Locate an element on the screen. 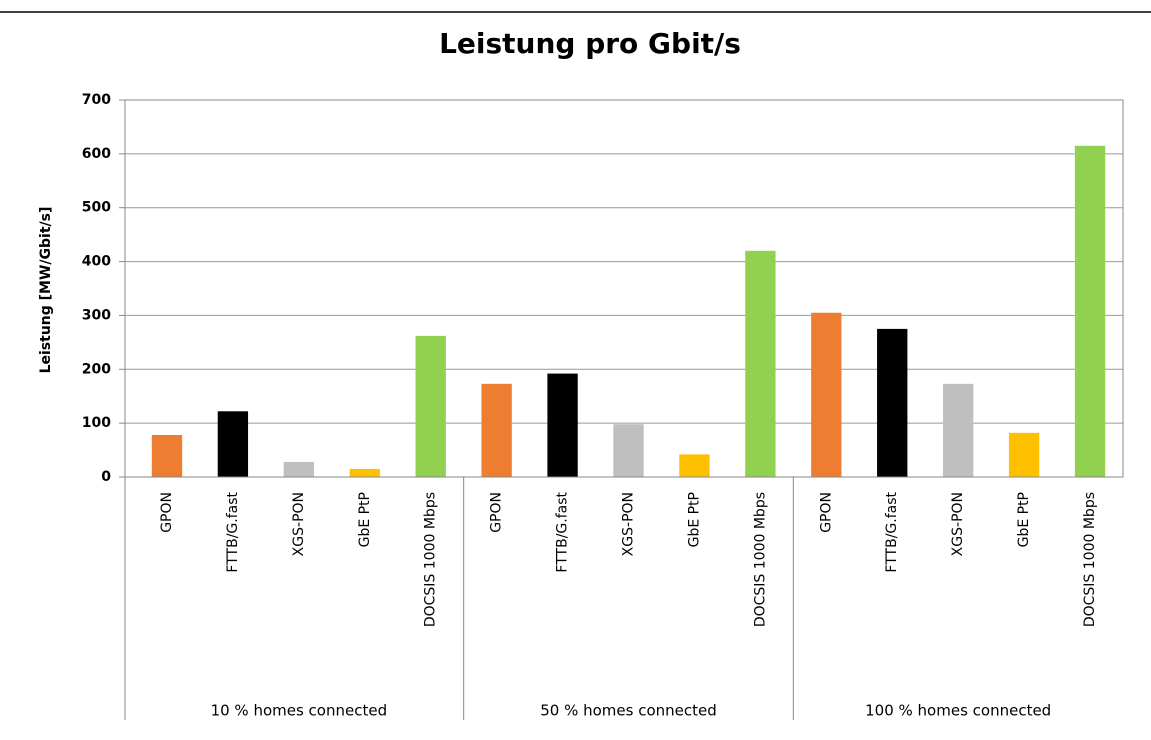  group-label: 100 % homes connected is located at coordinates (958, 711).